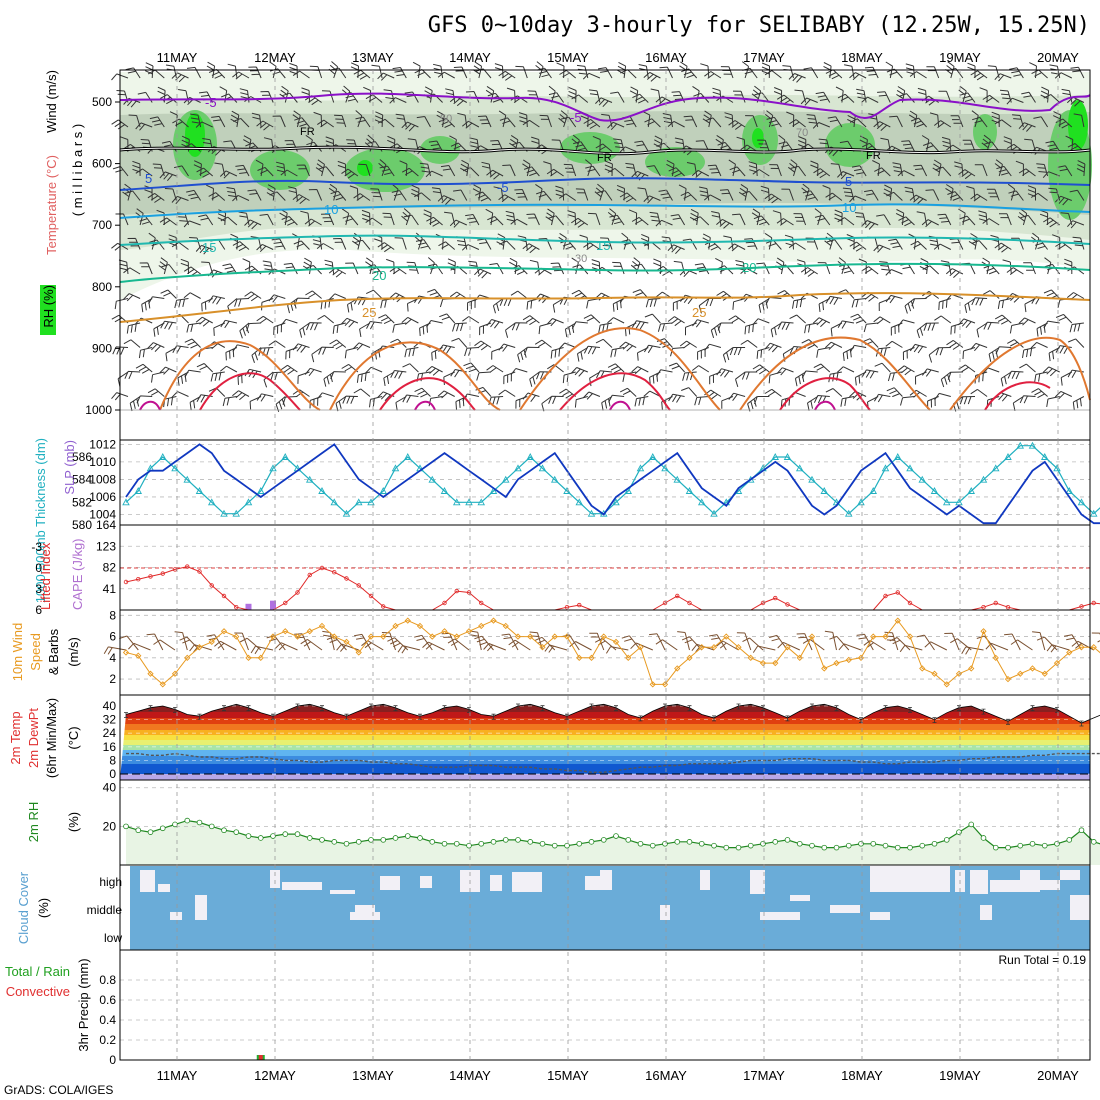  What do you see at coordinates (275, 1075) in the screenshot?
I see `date-label-bottom: 12MAY` at bounding box center [275, 1075].